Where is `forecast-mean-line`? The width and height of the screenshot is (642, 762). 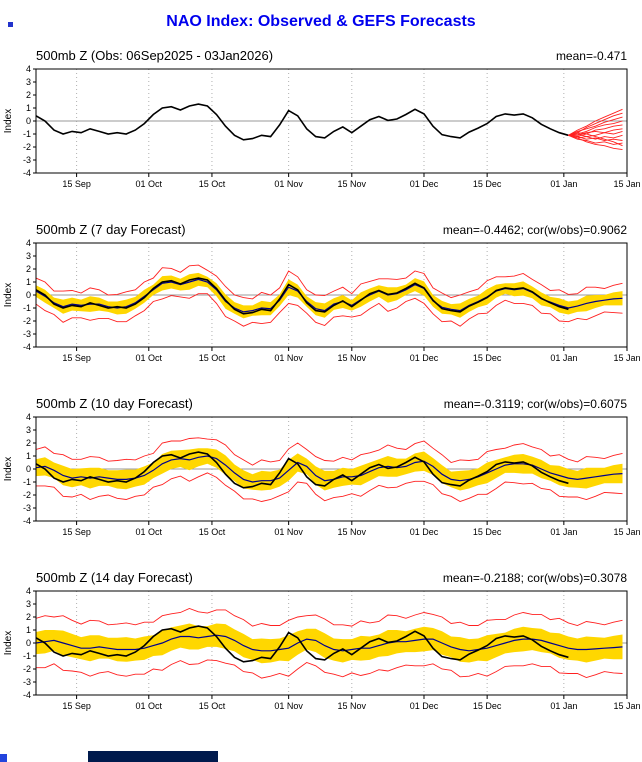
forecast-mean-line is located at coordinates (329, 643).